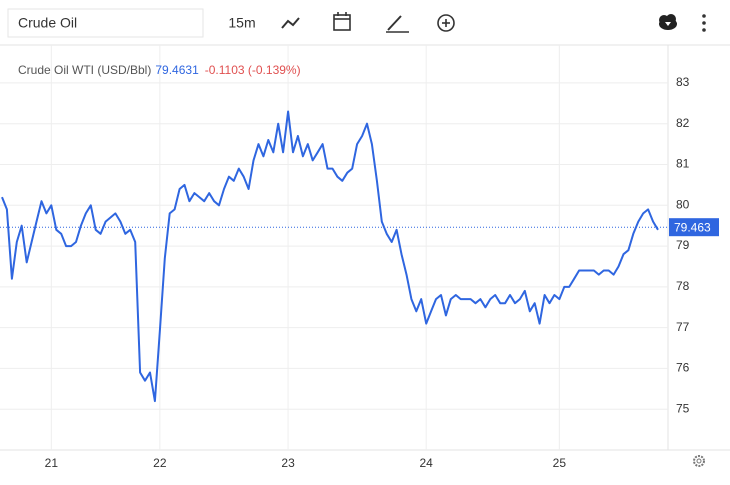 Image resolution: width=730 pixels, height=485 pixels. I want to click on y-tick-label: 78, so click(683, 286).